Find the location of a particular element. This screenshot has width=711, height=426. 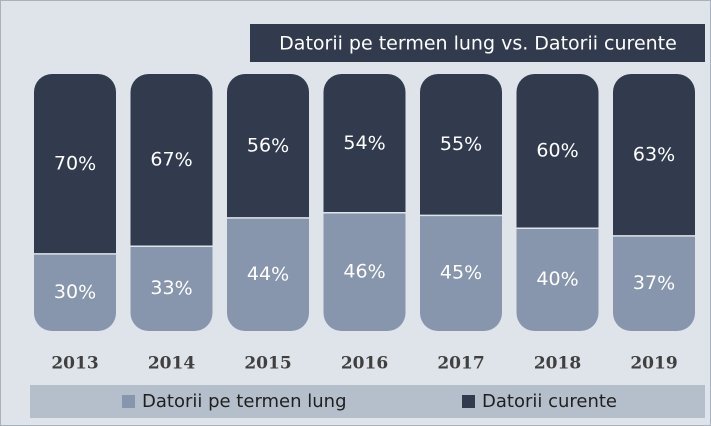

value-label: 55% is located at coordinates (461, 144).